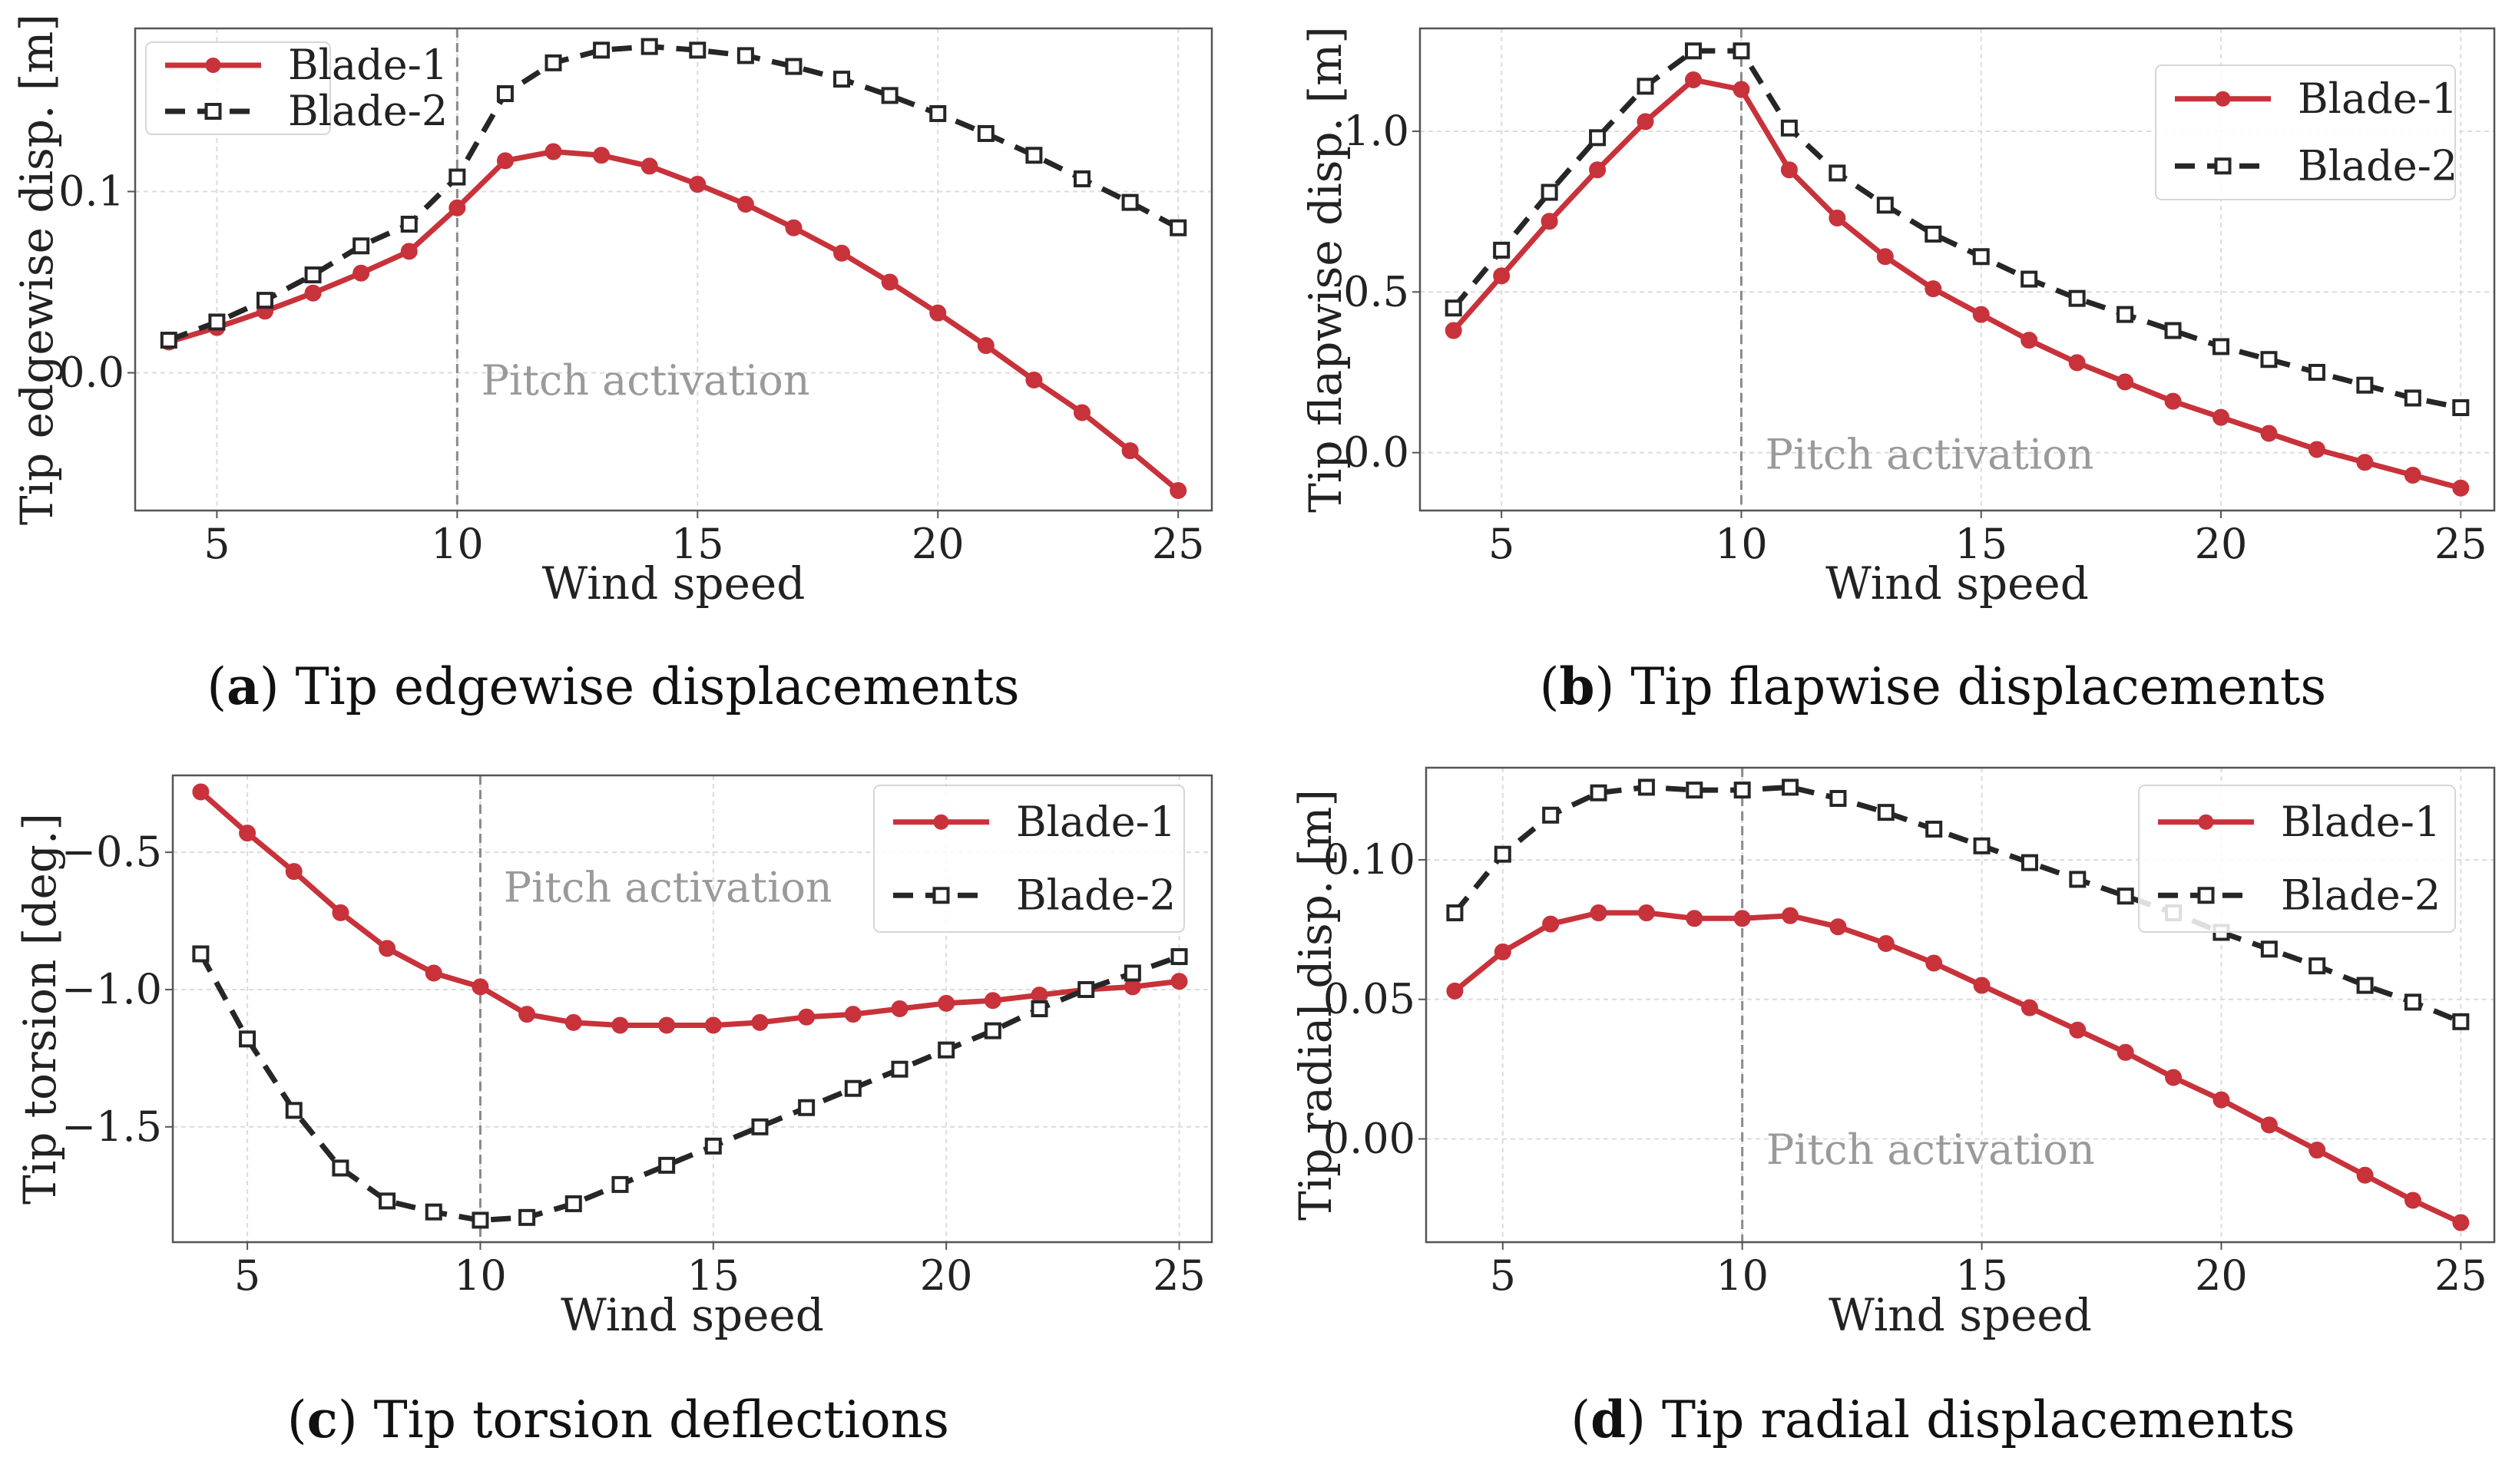 Image resolution: width=2512 pixels, height=1484 pixels. Describe the element at coordinates (1580, 1419) in the screenshot. I see `caption-paren-open: (` at that location.